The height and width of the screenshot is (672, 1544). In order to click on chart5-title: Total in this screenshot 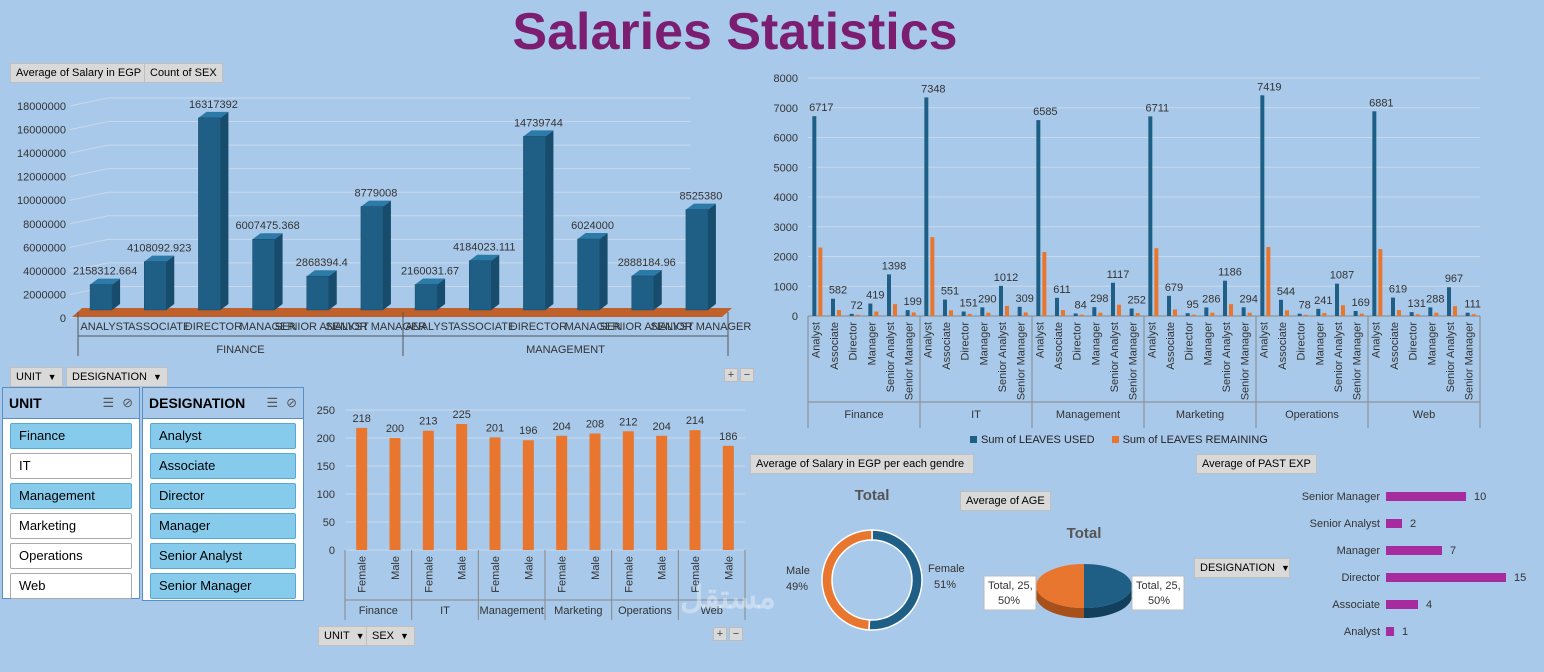, I will do `click(1084, 533)`.